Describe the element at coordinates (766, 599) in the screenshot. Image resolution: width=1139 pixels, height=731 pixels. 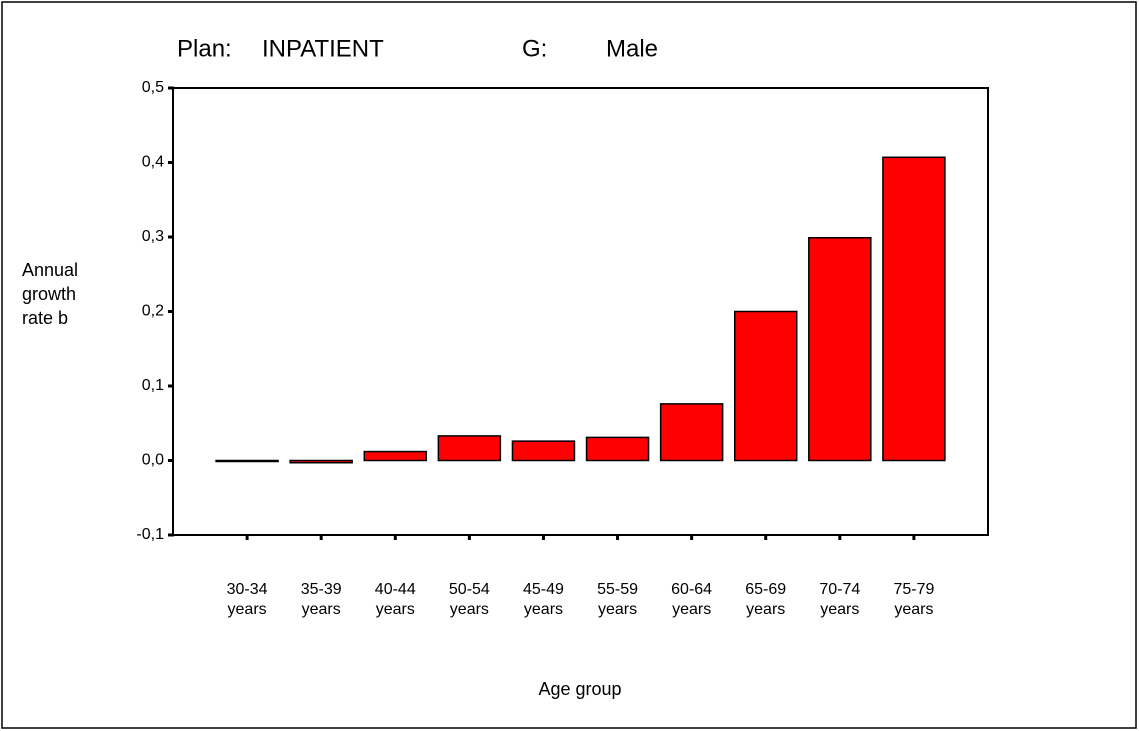
I see `x-tick-label: 65-69 years` at that location.